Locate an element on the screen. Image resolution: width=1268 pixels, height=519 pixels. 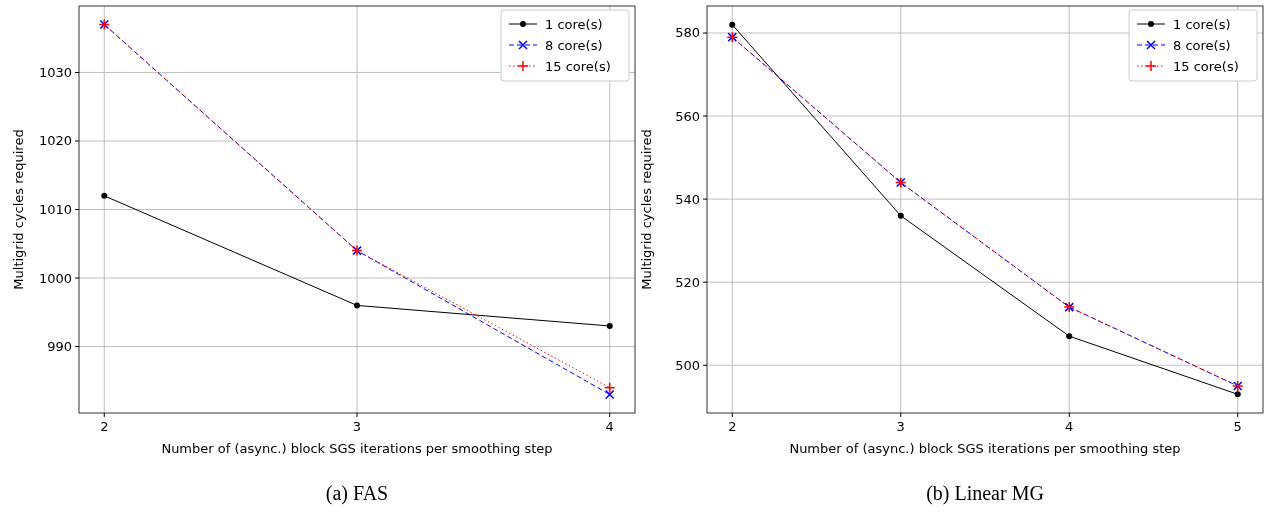
y-tick-label: 560 is located at coordinates (687, 116).